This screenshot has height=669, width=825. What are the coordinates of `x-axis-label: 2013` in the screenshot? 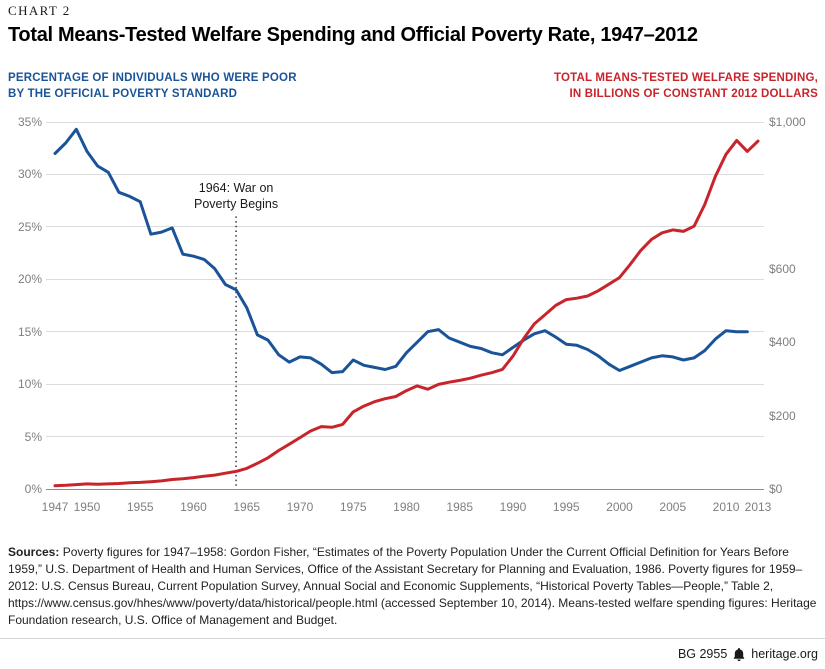 It's located at (758, 507).